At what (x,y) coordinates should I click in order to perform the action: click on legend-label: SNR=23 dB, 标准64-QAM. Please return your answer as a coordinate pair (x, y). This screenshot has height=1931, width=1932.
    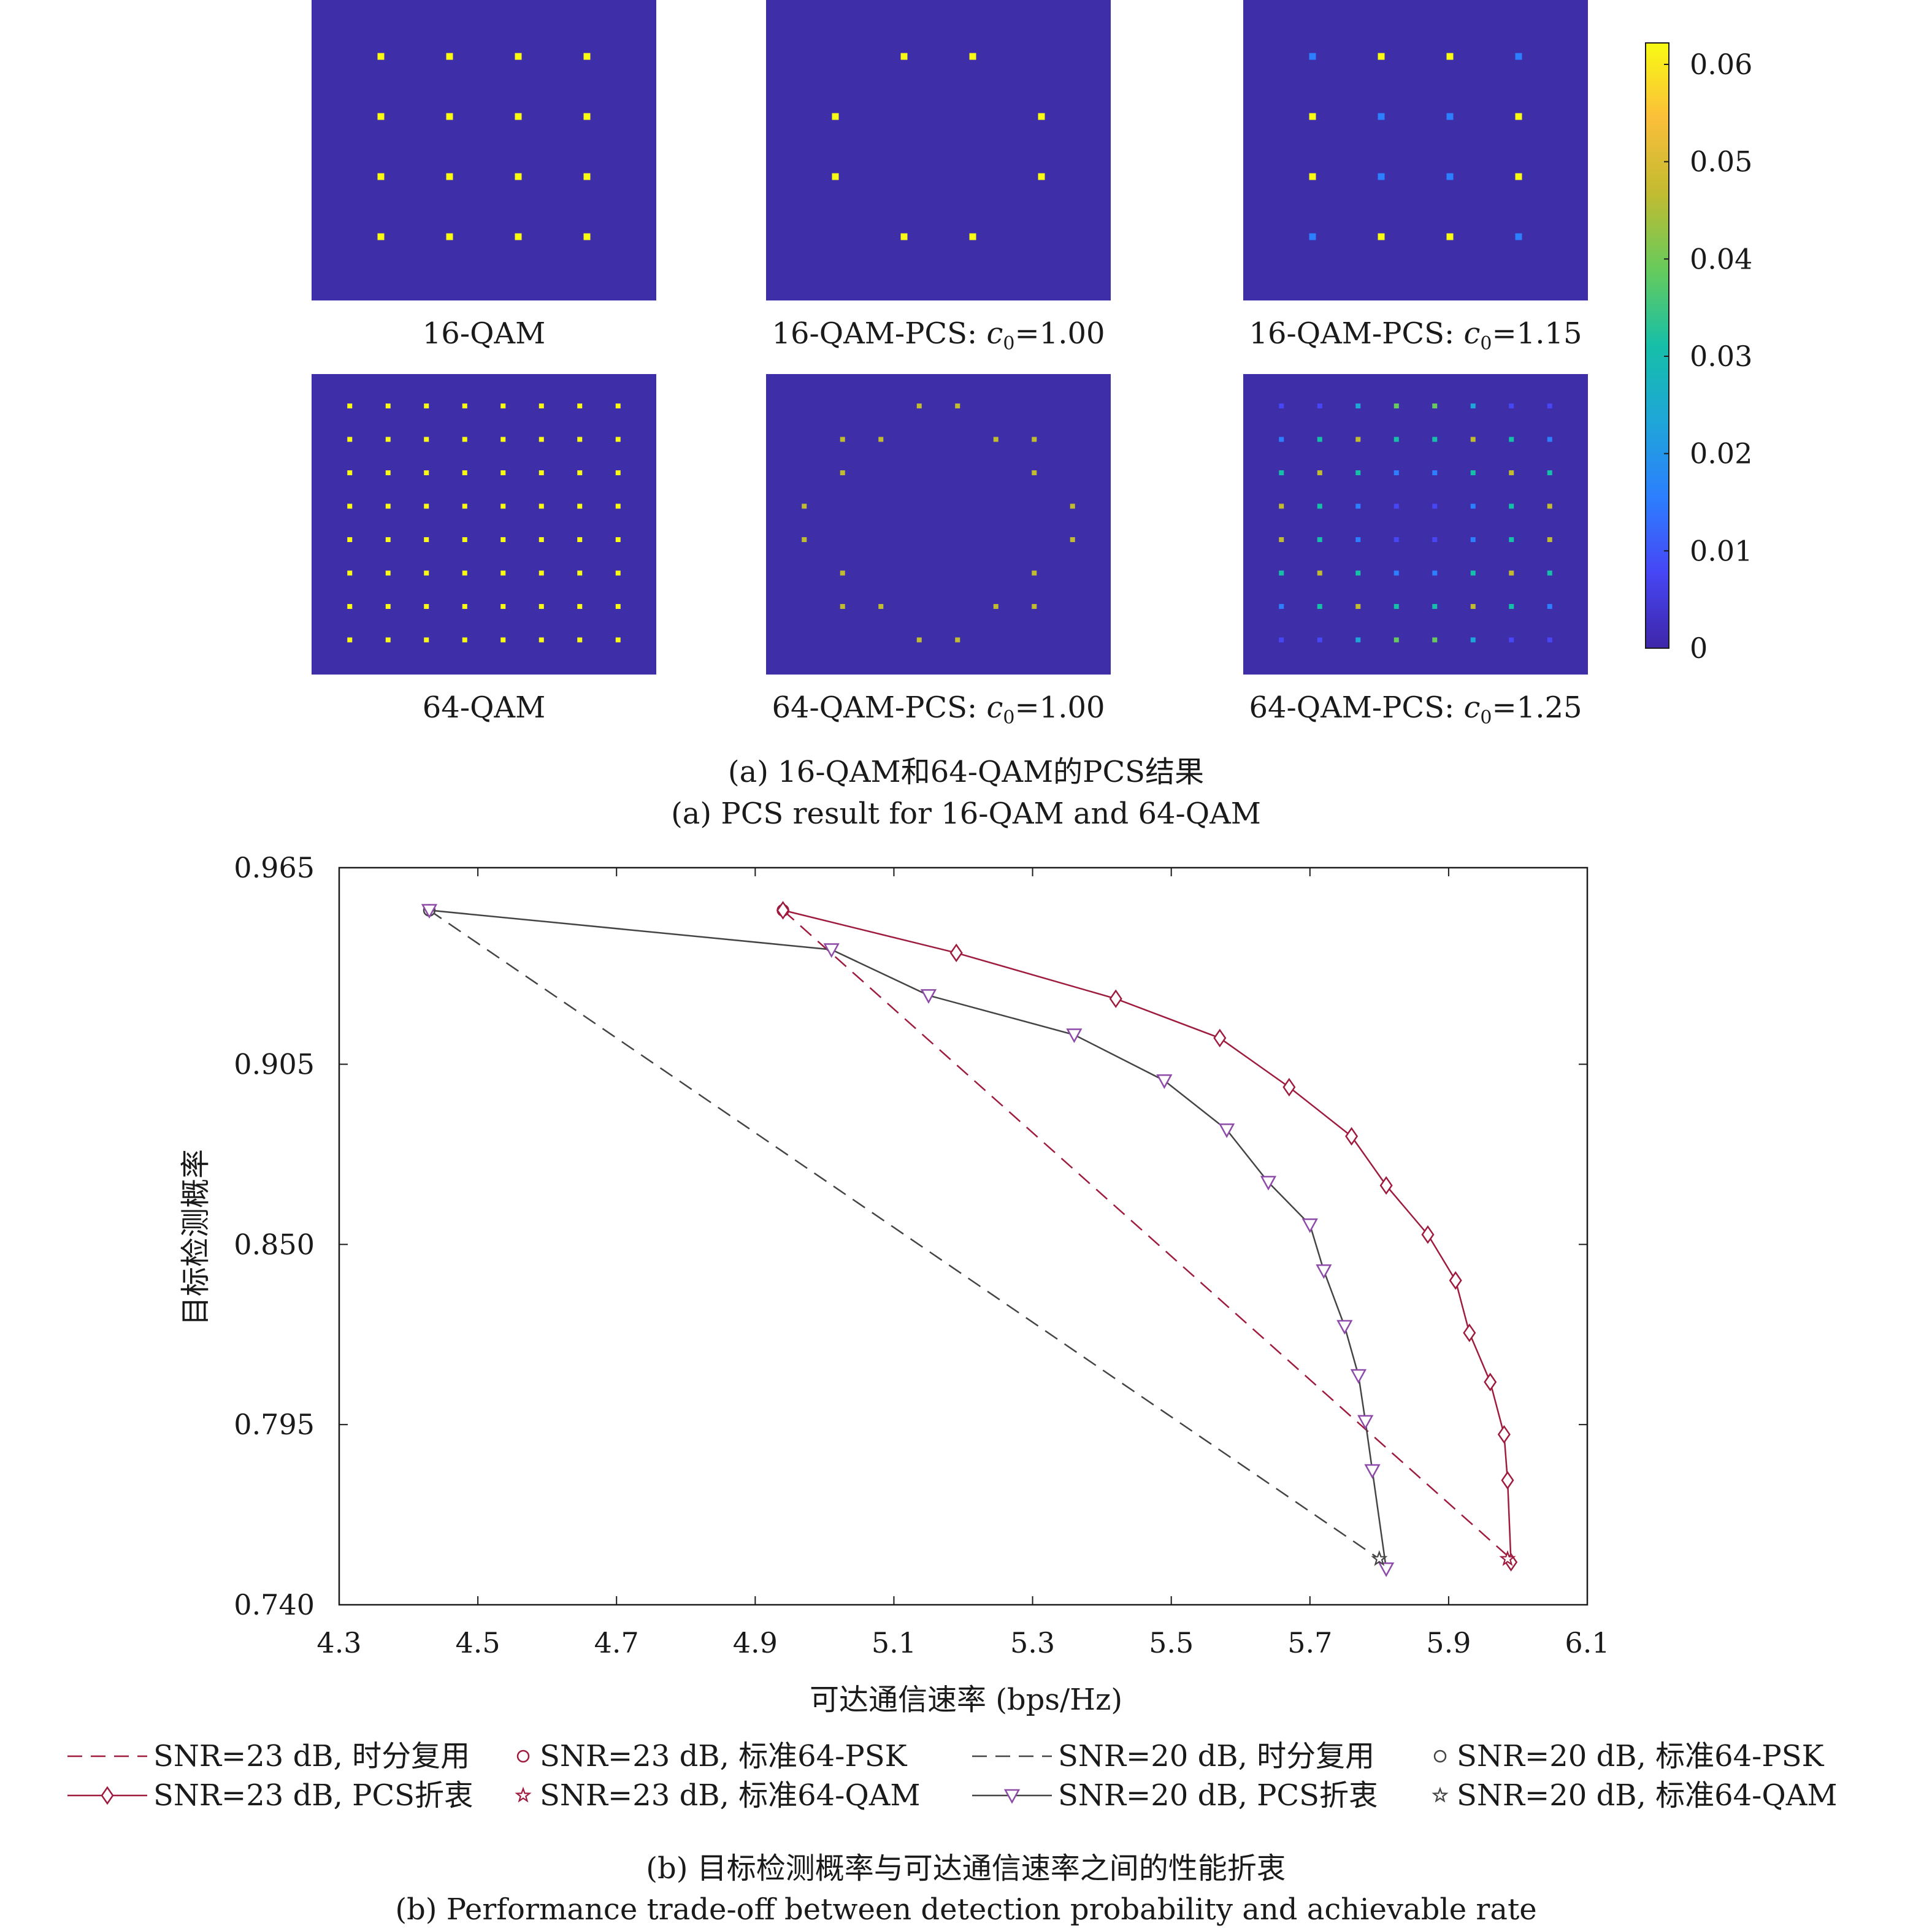
    Looking at the image, I should click on (730, 1795).